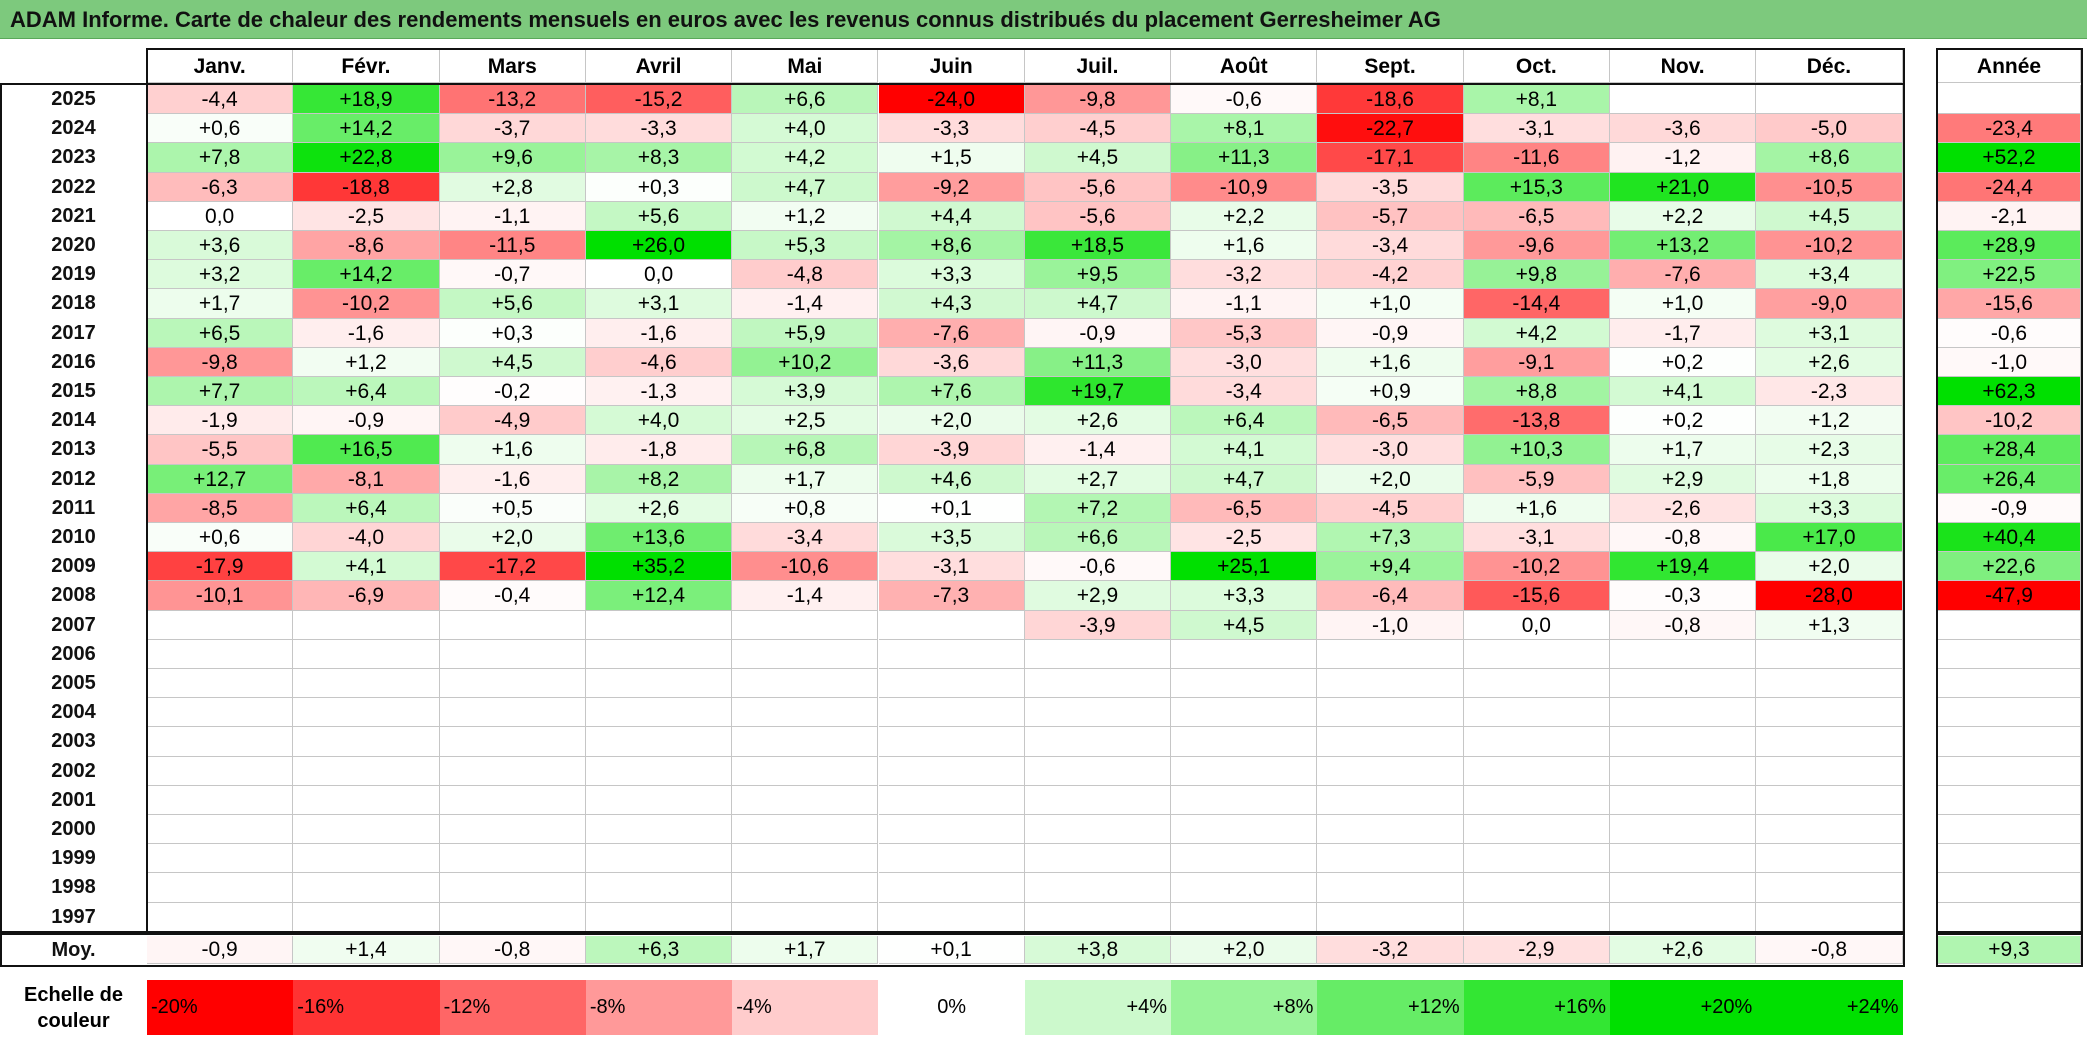 Image resolution: width=2087 pixels, height=1037 pixels. What do you see at coordinates (220, 450) in the screenshot?
I see `heatmap-cell: -5,5` at bounding box center [220, 450].